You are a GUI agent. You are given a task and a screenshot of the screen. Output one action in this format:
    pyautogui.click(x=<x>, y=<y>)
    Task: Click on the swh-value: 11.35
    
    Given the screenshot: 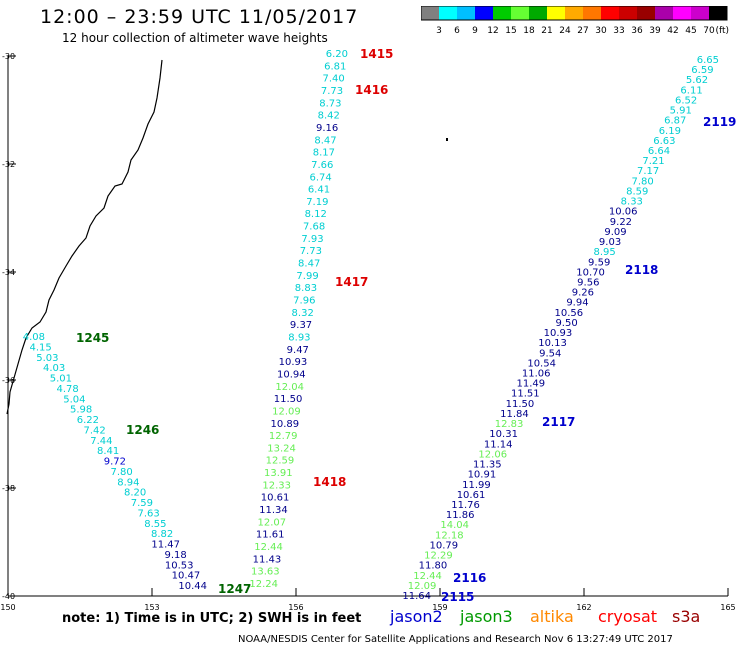 What is the action you would take?
    pyautogui.click(x=487, y=465)
    